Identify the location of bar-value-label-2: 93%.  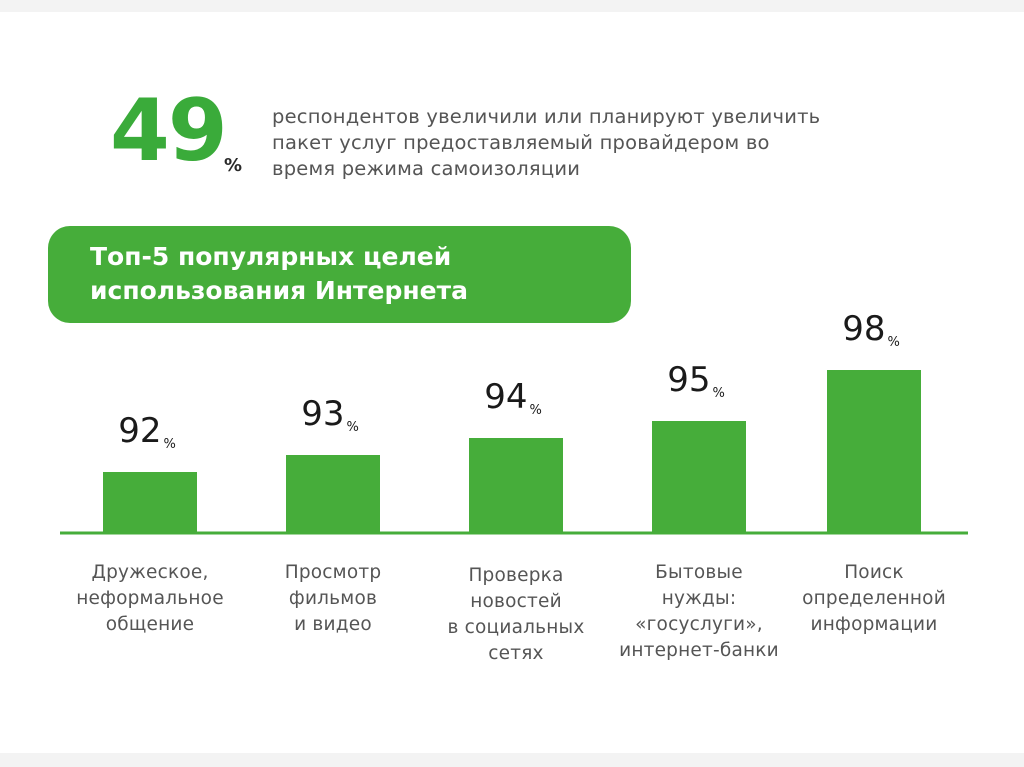
(330, 414).